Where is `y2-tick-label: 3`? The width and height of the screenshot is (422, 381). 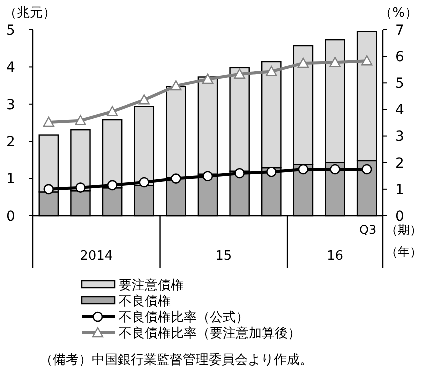 y2-tick-label: 3 is located at coordinates (400, 137).